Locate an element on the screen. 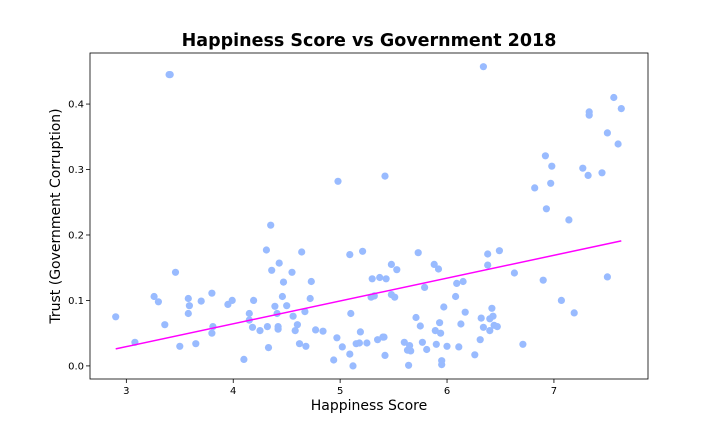  x-axis-ticks: 3 4 5 6 7 is located at coordinates (340, 388).